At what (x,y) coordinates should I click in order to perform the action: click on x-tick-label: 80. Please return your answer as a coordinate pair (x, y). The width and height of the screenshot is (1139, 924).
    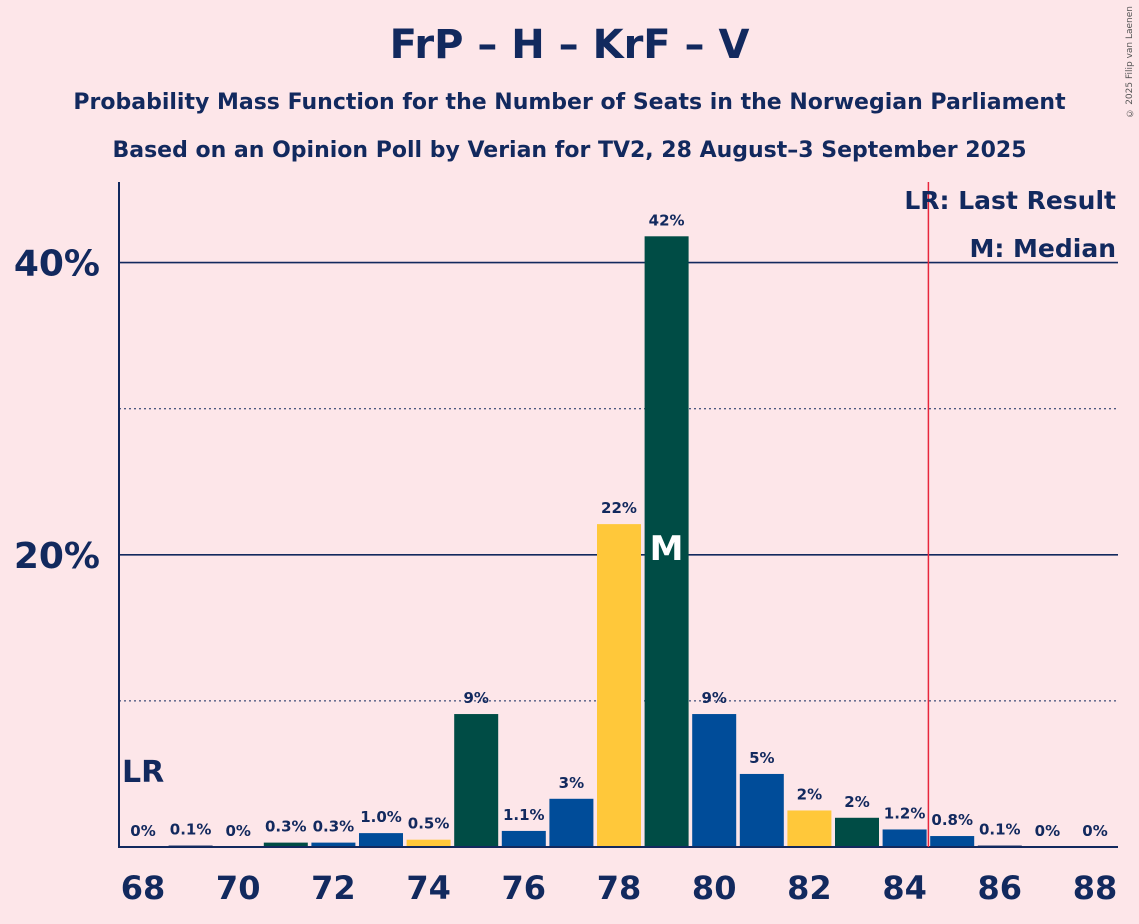
    Looking at the image, I should click on (714, 888).